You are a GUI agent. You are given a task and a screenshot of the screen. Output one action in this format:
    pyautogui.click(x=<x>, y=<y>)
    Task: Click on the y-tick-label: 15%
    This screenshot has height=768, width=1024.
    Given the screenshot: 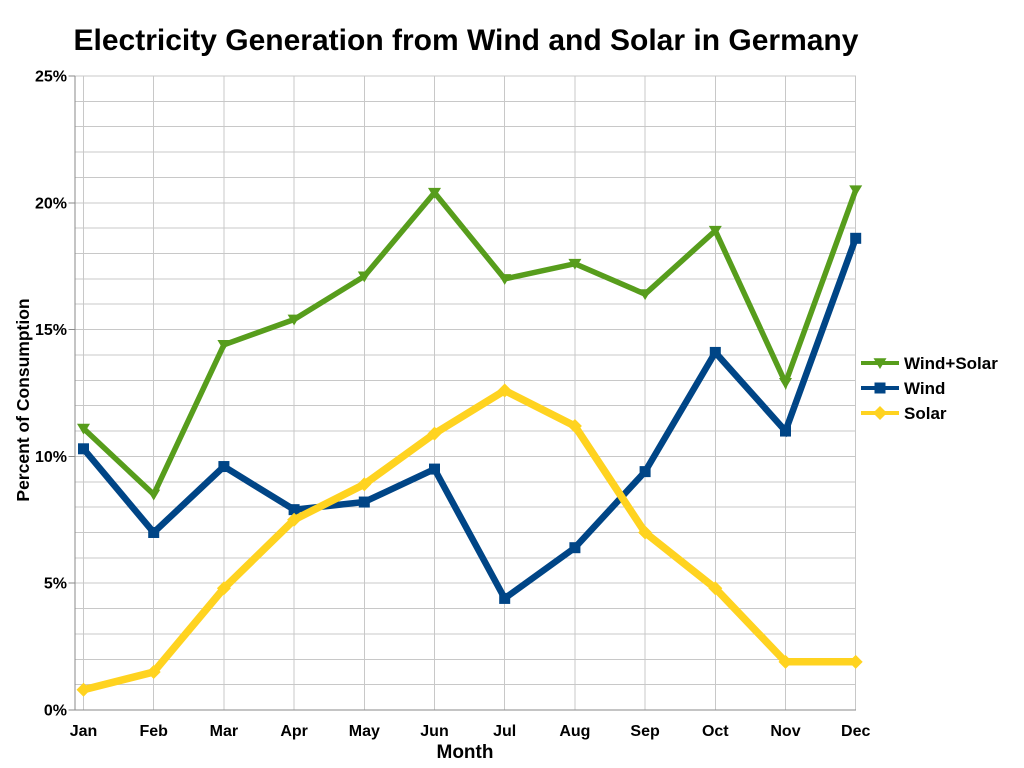 What is the action you would take?
    pyautogui.click(x=51, y=330)
    